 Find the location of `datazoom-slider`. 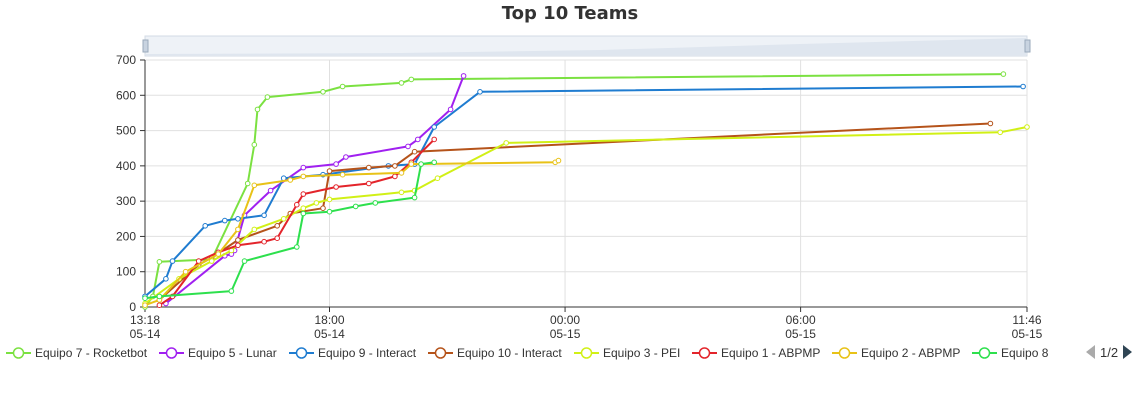

datazoom-slider is located at coordinates (586, 46).